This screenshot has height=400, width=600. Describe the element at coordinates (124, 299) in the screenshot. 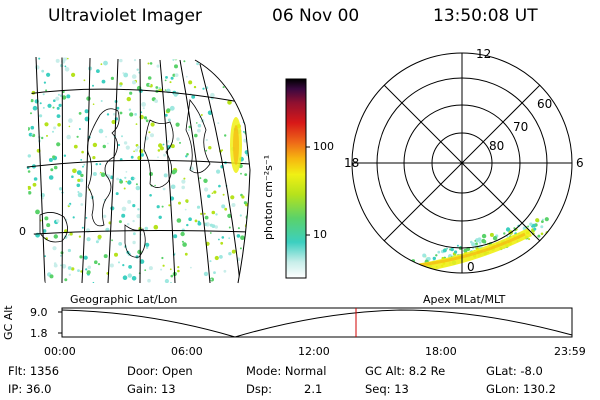

I see `geo-map-label: Geographic Lat/Lon` at that location.